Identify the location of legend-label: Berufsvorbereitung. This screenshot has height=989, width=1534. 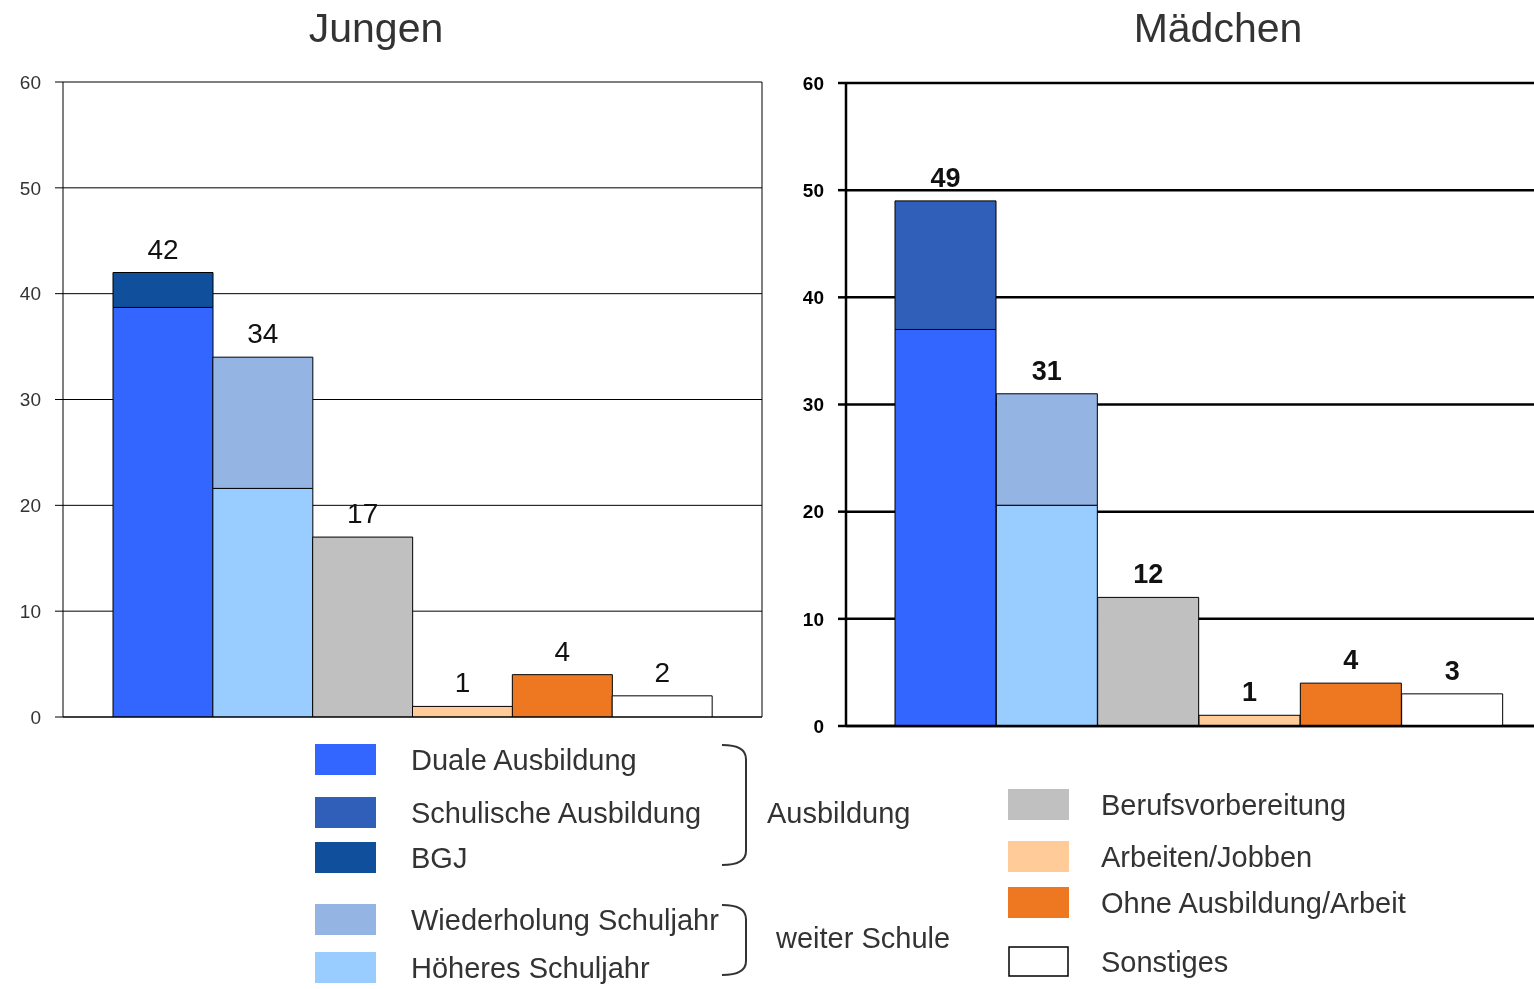
(1224, 805).